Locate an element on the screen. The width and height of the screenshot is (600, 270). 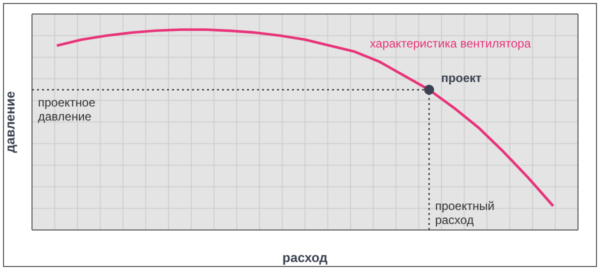
y-axis-title: давление is located at coordinates (10, 122).